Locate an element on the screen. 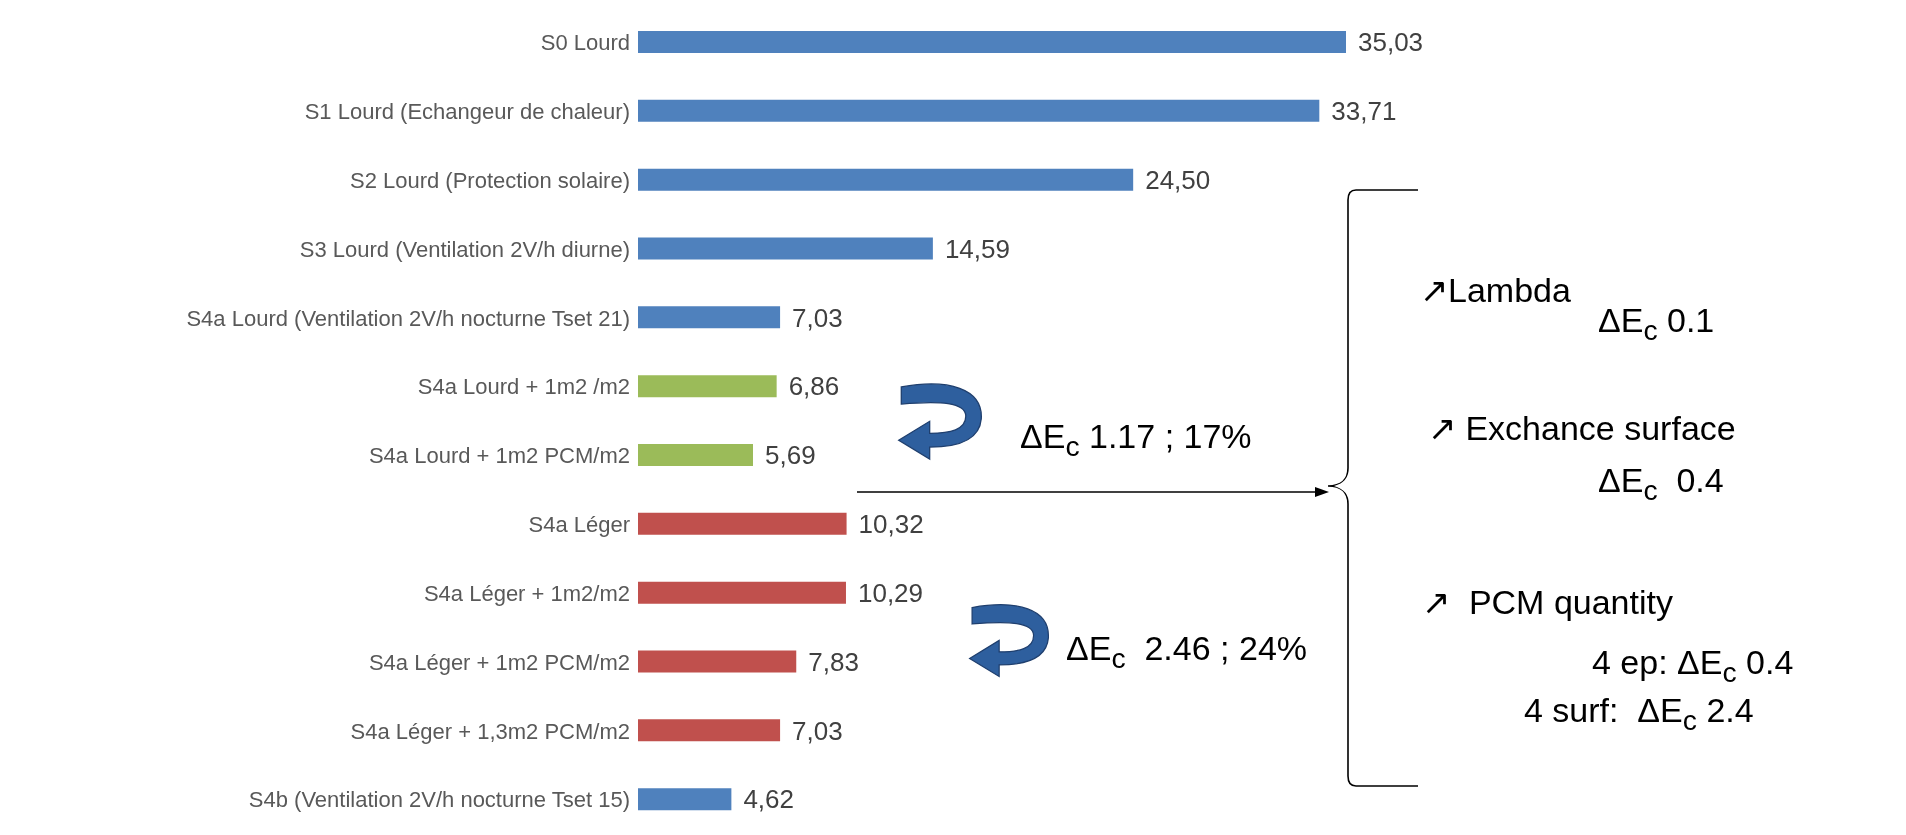 The height and width of the screenshot is (835, 1906). annotation: ΔE$_{c}$ 1.17 ; 17% is located at coordinates (1136, 440).